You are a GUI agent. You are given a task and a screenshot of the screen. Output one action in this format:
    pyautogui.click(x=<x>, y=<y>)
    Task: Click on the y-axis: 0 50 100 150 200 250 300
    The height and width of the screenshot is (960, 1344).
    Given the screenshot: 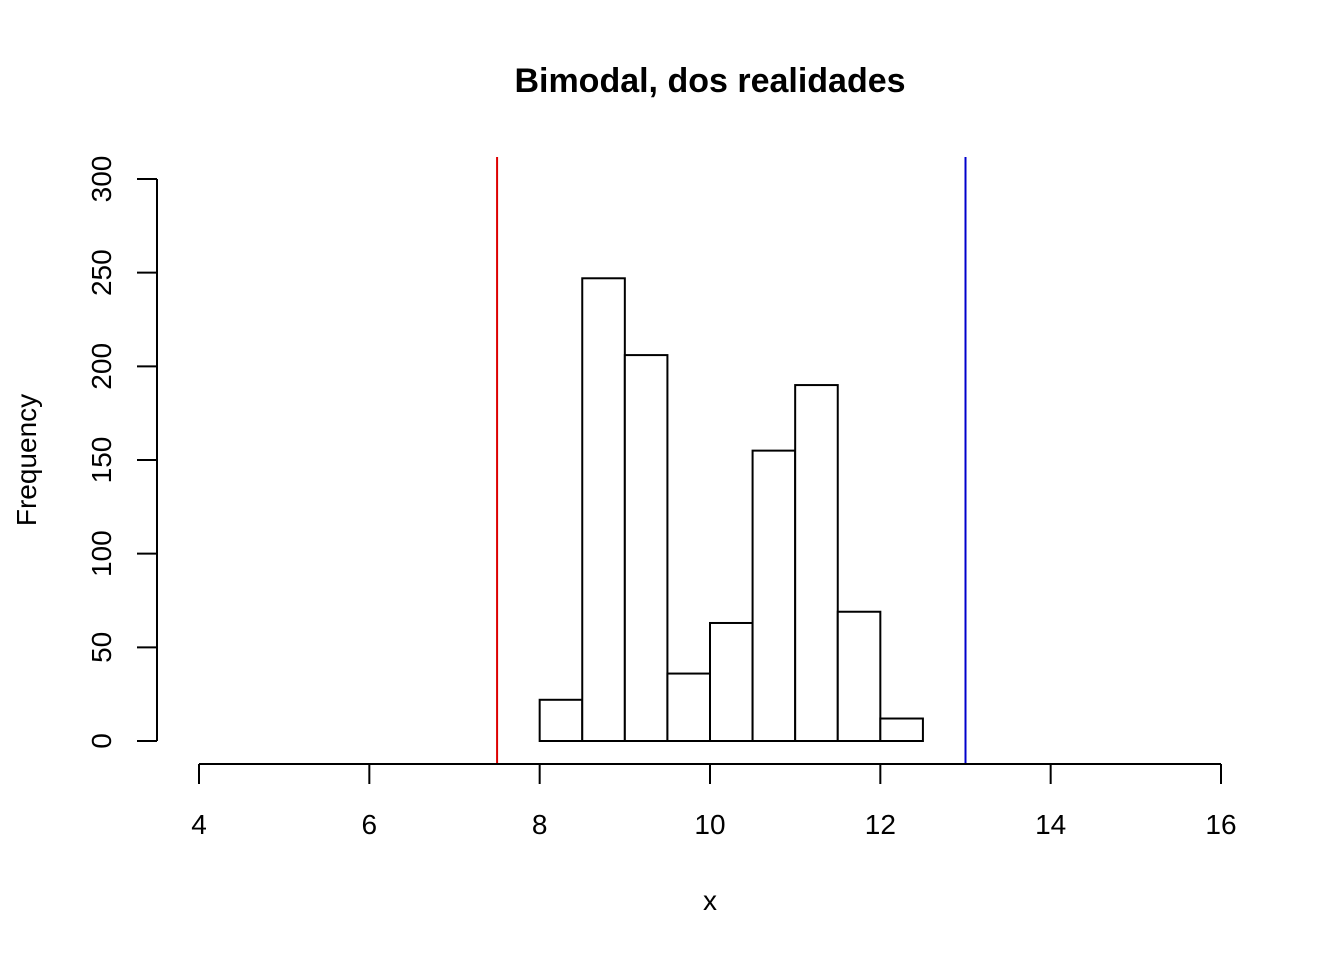 What is the action you would take?
    pyautogui.click(x=122, y=452)
    